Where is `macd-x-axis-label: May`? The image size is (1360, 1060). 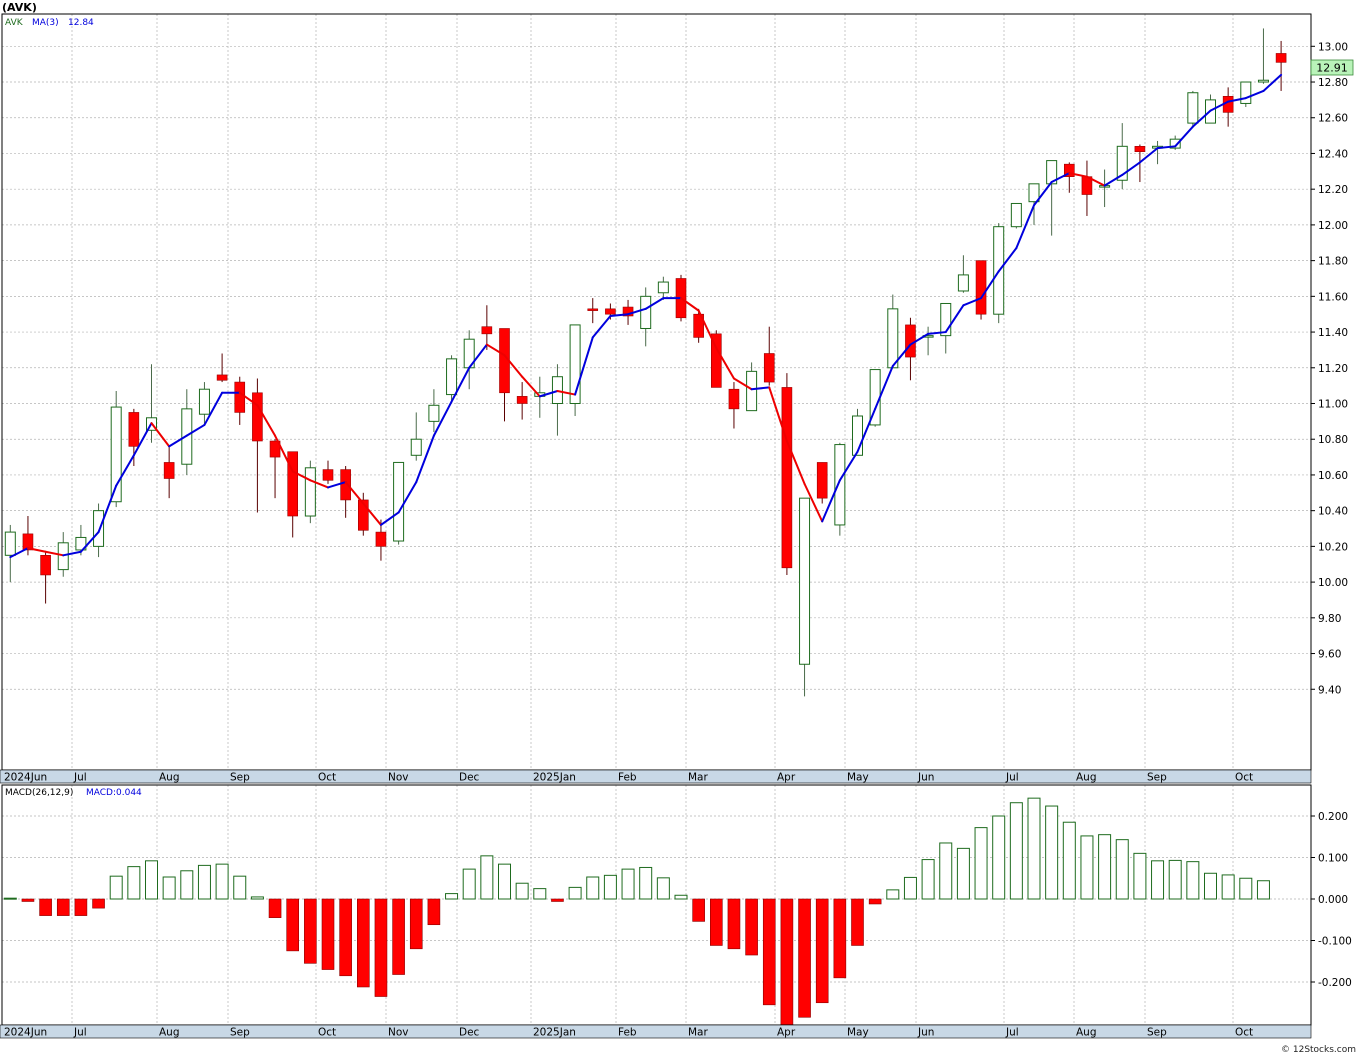
macd-x-axis-label: May is located at coordinates (858, 1033).